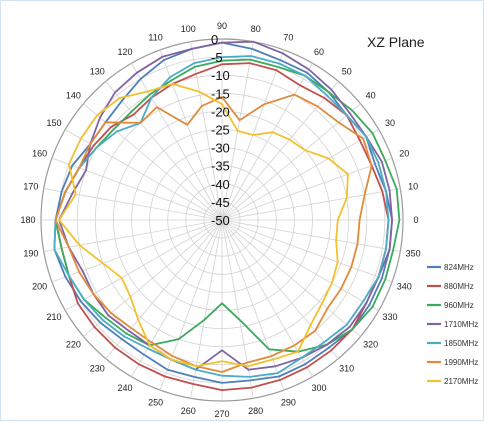 This screenshot has height=422, width=484. Describe the element at coordinates (220, 166) in the screenshot. I see `radial-tick-label: -35` at that location.